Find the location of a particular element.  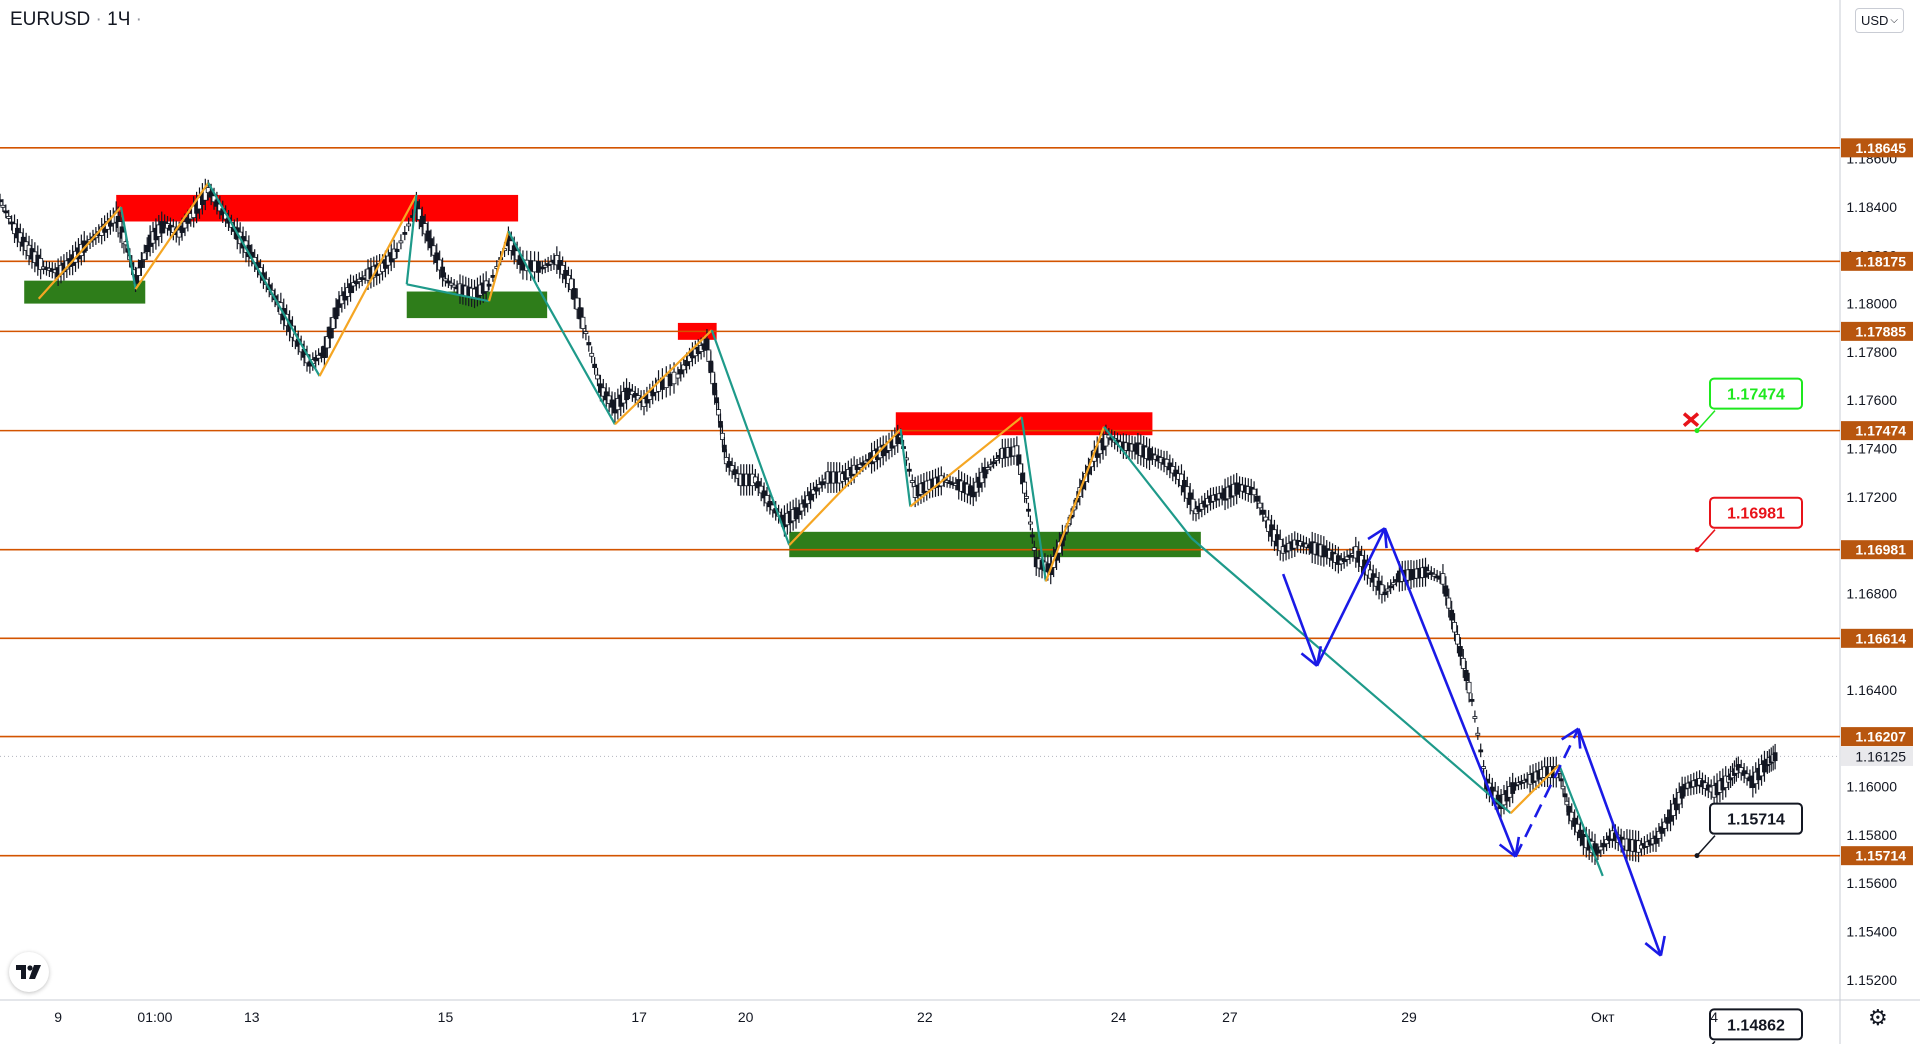

price-tick-label: 1.15800 is located at coordinates (1871, 835).